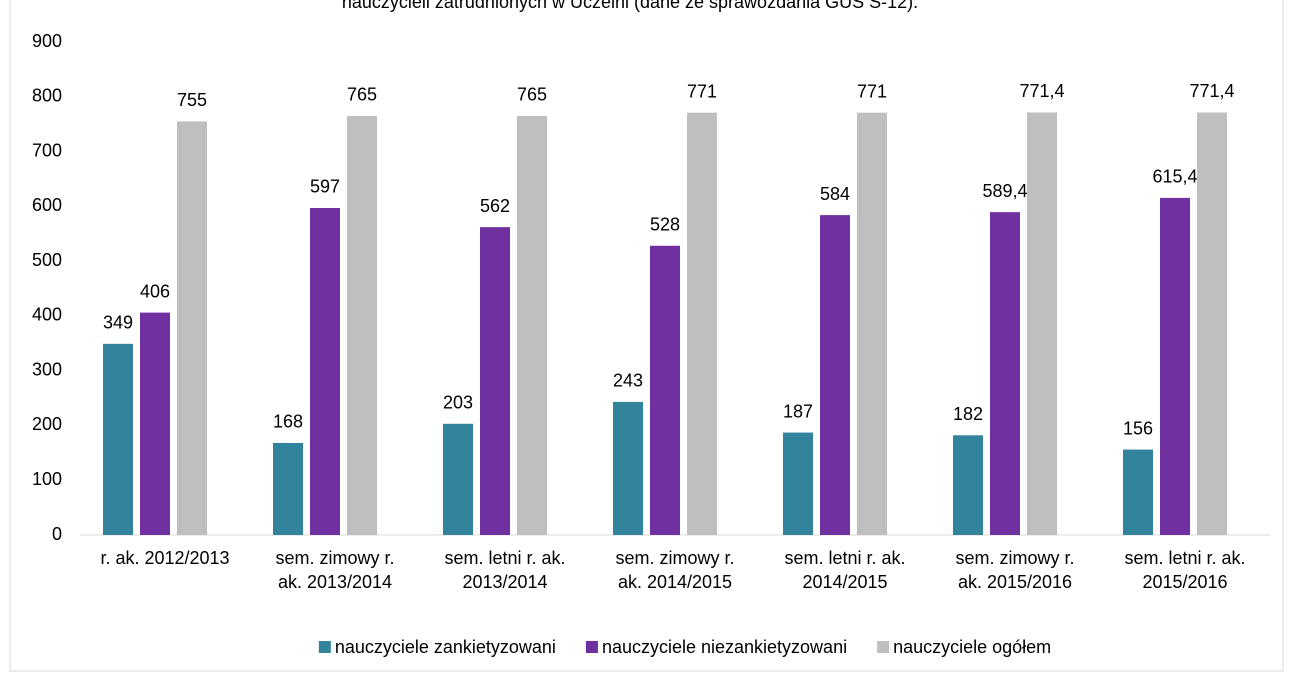 This screenshot has height=677, width=1290. What do you see at coordinates (675, 582) in the screenshot?
I see `x-tick-label-line: ak. 2014/2015` at bounding box center [675, 582].